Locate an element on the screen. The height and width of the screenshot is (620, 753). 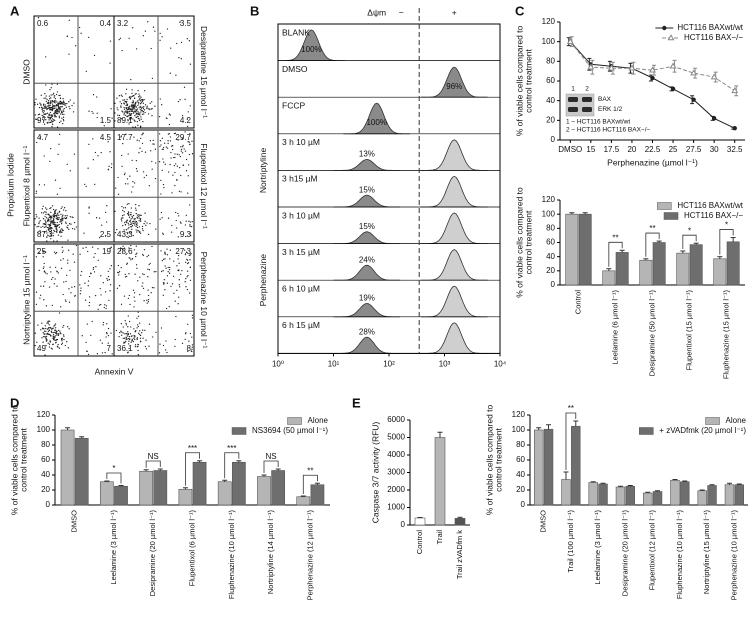
y-tick-label: 6000 is located at coordinates (396, 419).